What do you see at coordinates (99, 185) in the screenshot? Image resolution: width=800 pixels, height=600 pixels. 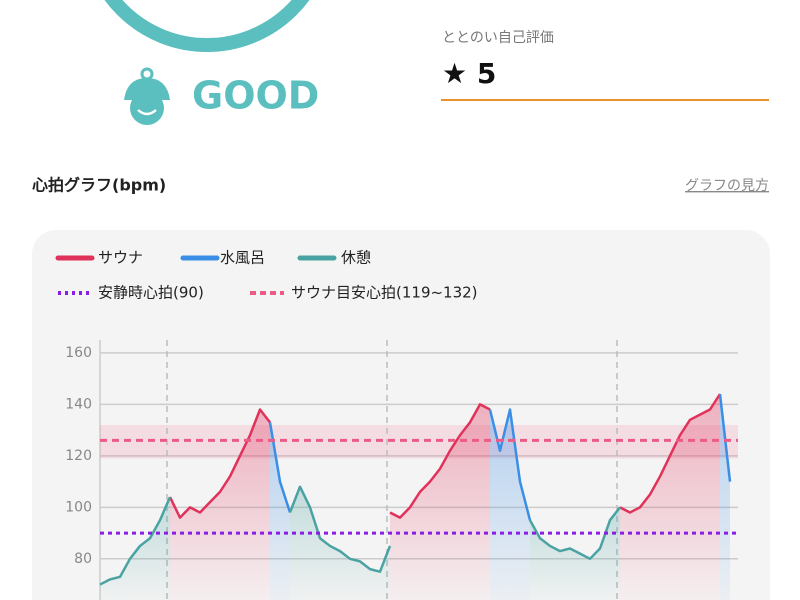 I see `section-title: 心拍グラフ(bpm)` at bounding box center [99, 185].